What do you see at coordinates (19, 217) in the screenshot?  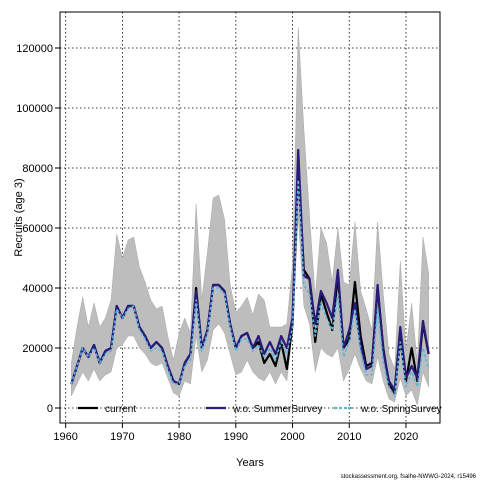 I see `y-axis-label: Recruits (age 3)` at bounding box center [19, 217].